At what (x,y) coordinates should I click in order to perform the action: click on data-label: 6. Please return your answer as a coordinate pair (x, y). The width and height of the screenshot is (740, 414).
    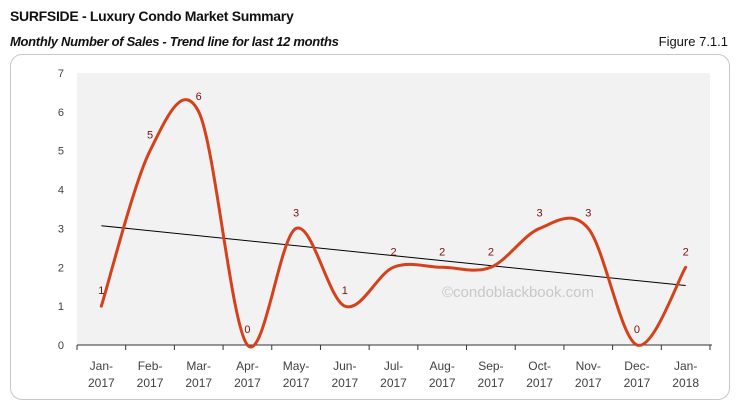
    Looking at the image, I should click on (199, 97).